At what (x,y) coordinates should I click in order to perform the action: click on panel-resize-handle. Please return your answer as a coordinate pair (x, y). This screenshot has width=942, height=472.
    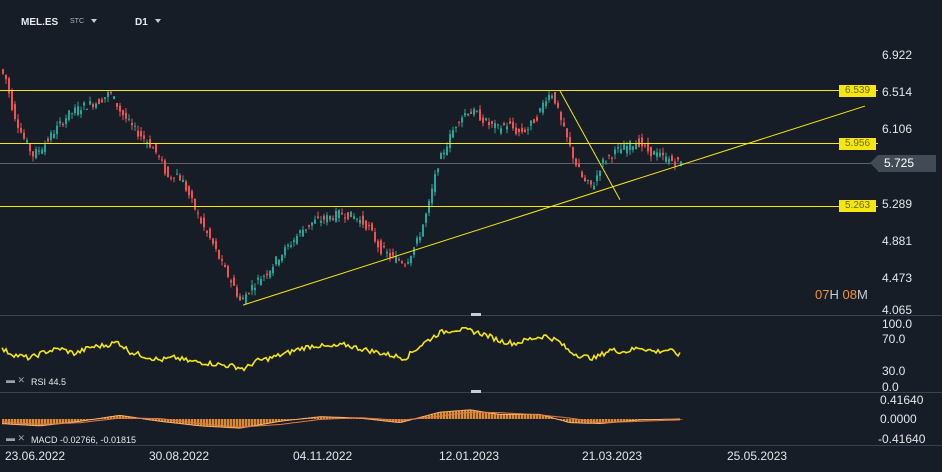
    Looking at the image, I should click on (476, 314).